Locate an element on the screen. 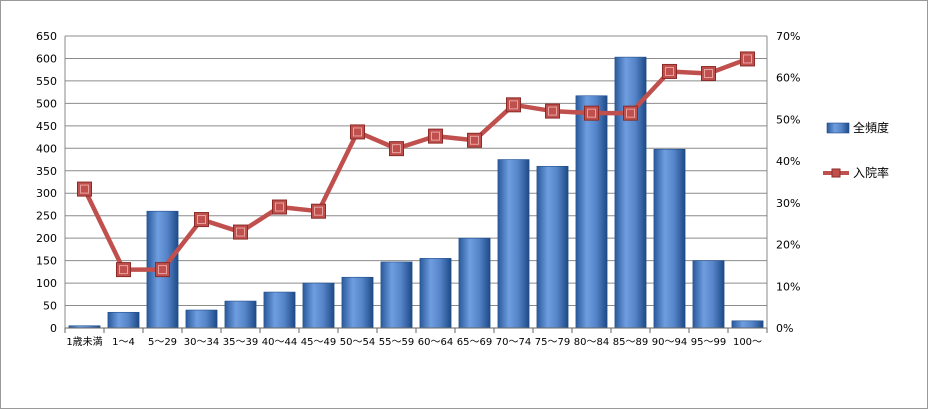 This screenshot has height=409, width=928. x-tick-label: 5～29 is located at coordinates (162, 342).